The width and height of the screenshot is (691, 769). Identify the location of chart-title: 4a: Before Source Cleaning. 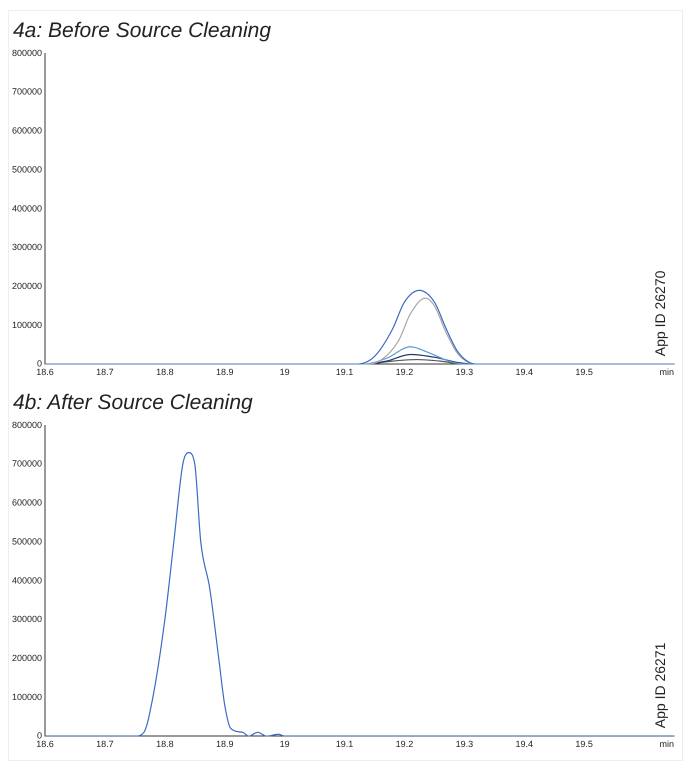
(142, 31).